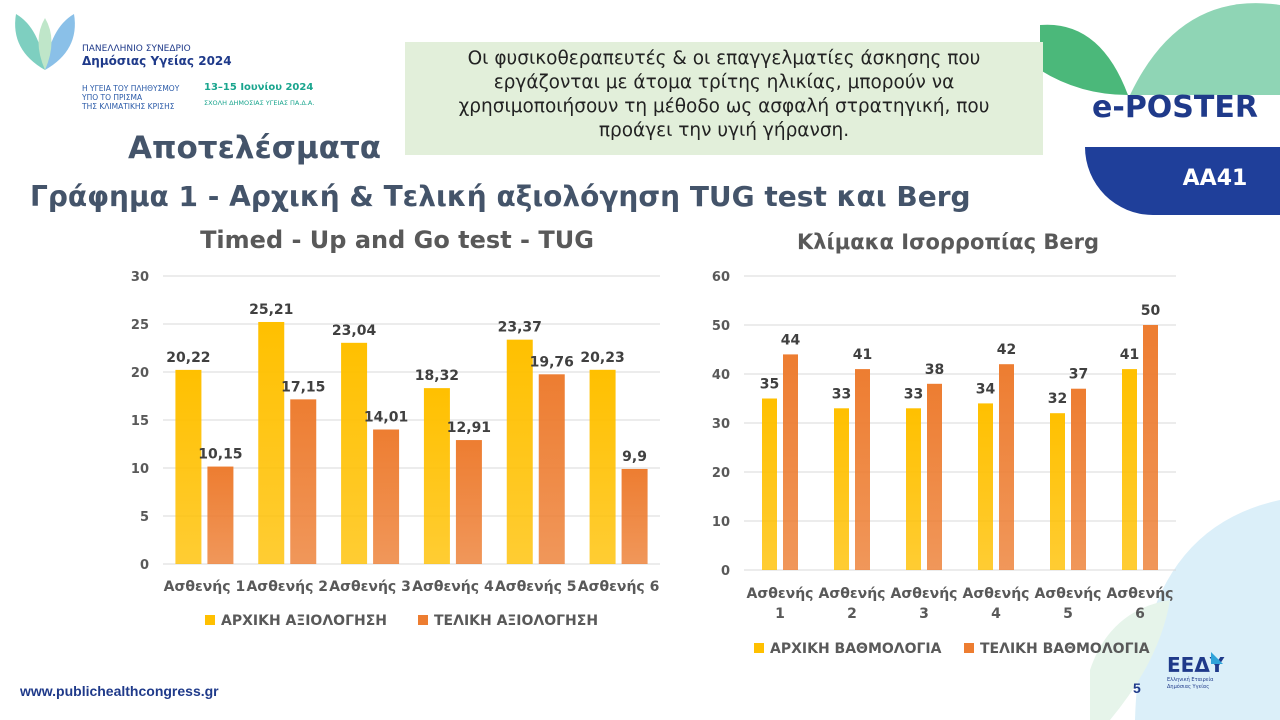 The height and width of the screenshot is (720, 1280). Describe the element at coordinates (188, 358) in the screenshot. I see `data-label: 20,22` at that location.